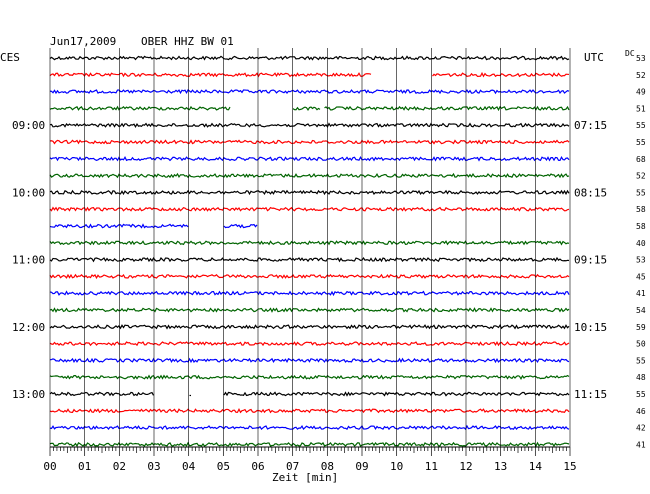 The height and width of the screenshot is (494, 650). Describe the element at coordinates (641, 428) in the screenshot. I see `dc-value: 42` at that location.